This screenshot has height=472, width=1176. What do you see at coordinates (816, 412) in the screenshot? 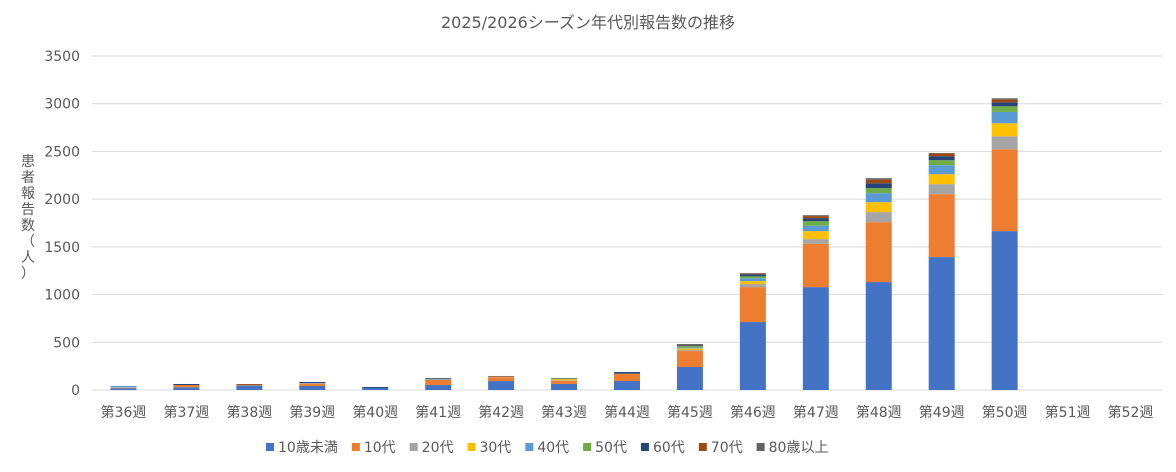
I see `x-tick-label: 第47週` at bounding box center [816, 412].